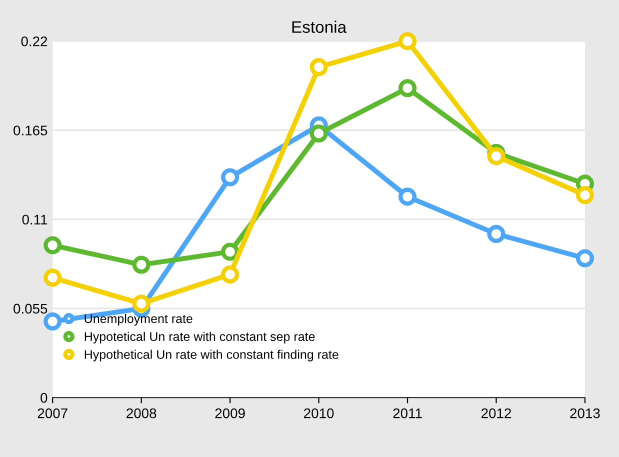 The width and height of the screenshot is (619, 457). I want to click on legend-label: Hypothetical Un rate with constant finding rate, so click(211, 356).